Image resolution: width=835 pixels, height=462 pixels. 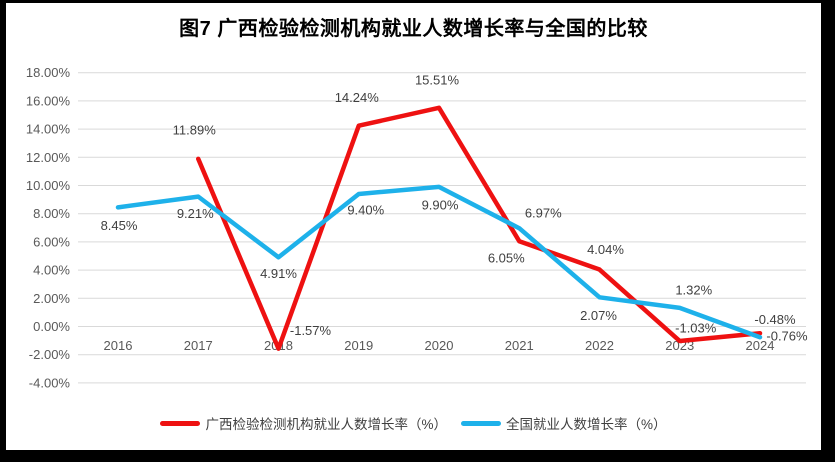 What do you see at coordinates (437, 79) in the screenshot?
I see `data-label-series-0: 15.51%` at bounding box center [437, 79].